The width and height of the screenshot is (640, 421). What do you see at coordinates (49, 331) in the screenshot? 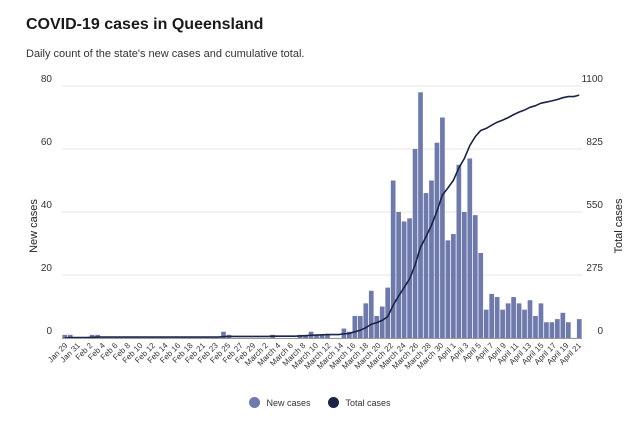
I see `y-tick-label: 0` at bounding box center [49, 331].